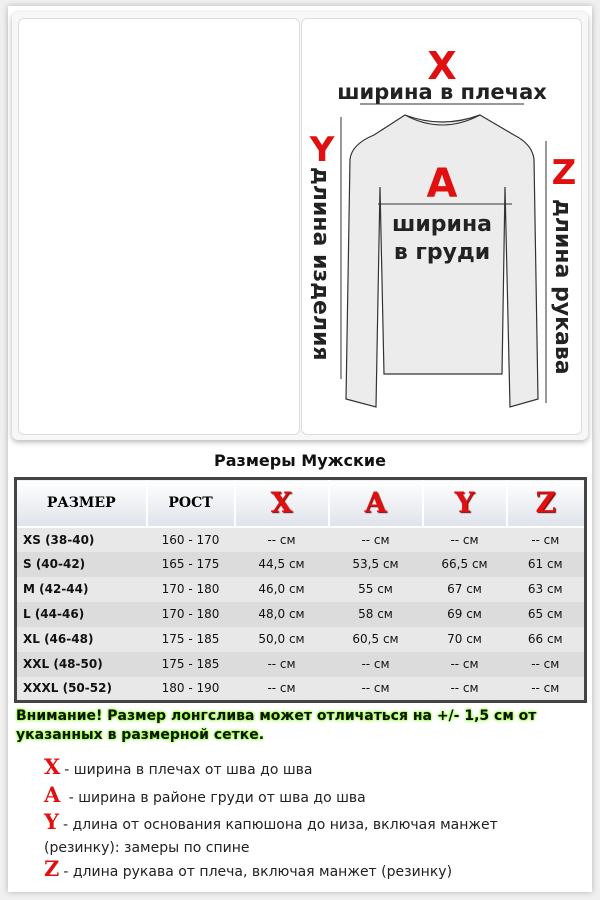 The image size is (600, 900). What do you see at coordinates (281, 589) in the screenshot?
I see `value-cell: 46,0 см` at bounding box center [281, 589].